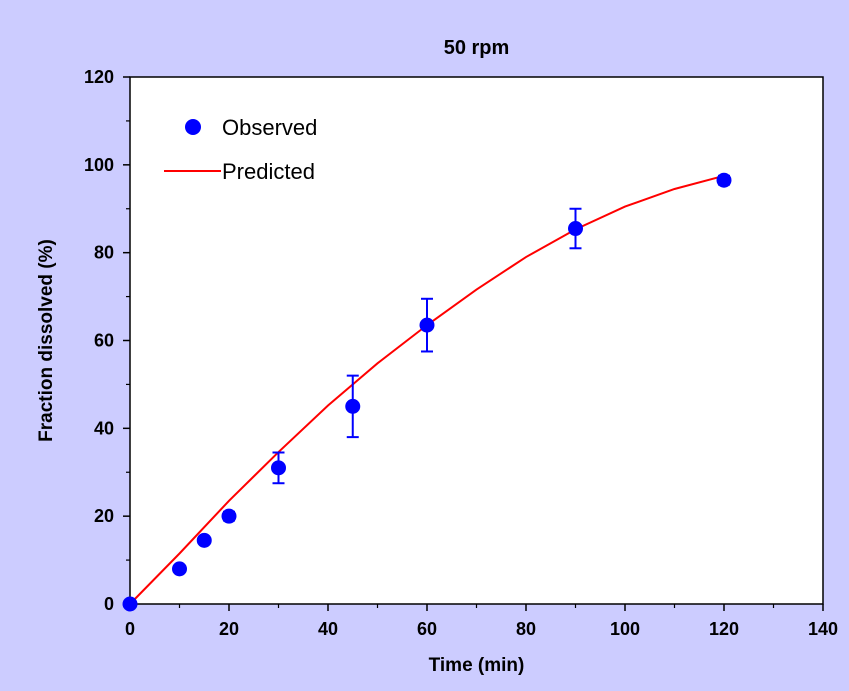 The width and height of the screenshot is (849, 691). I want to click on x-tick-label: 80, so click(526, 629).